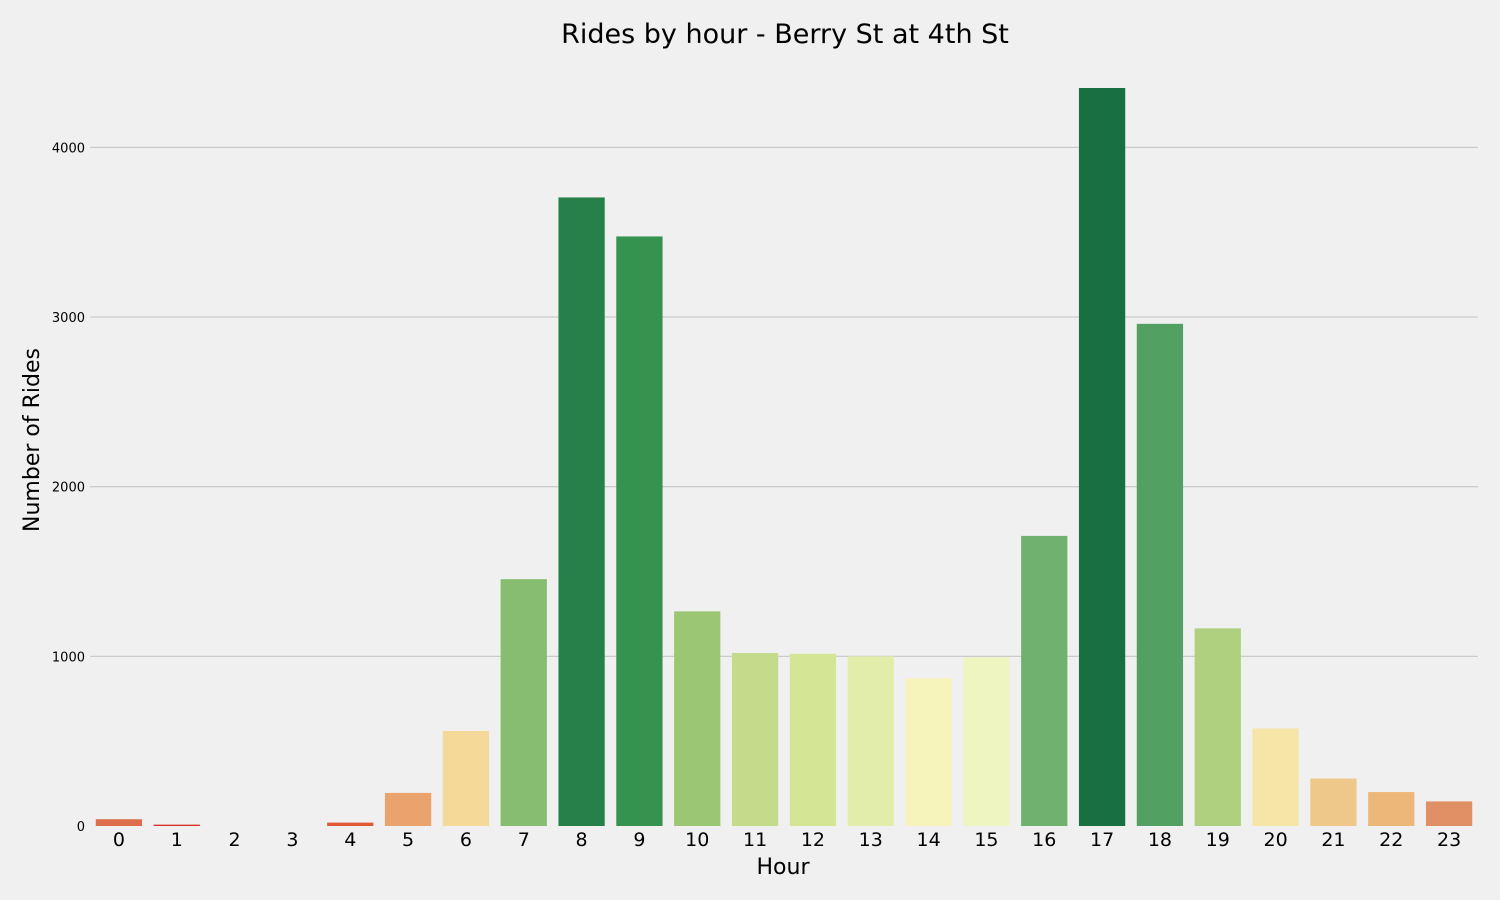  I want to click on x-tick-label: 22, so click(1391, 840).